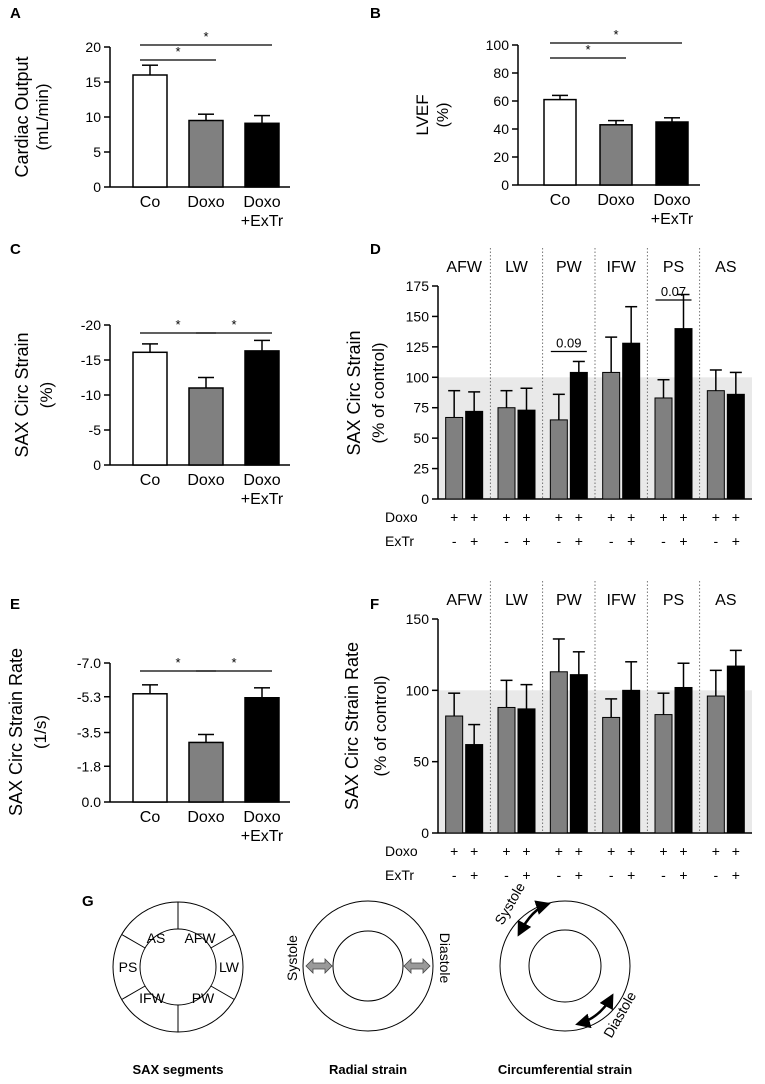 The height and width of the screenshot is (1084, 765). What do you see at coordinates (374, 604) in the screenshot?
I see `panel-letter: F` at bounding box center [374, 604].